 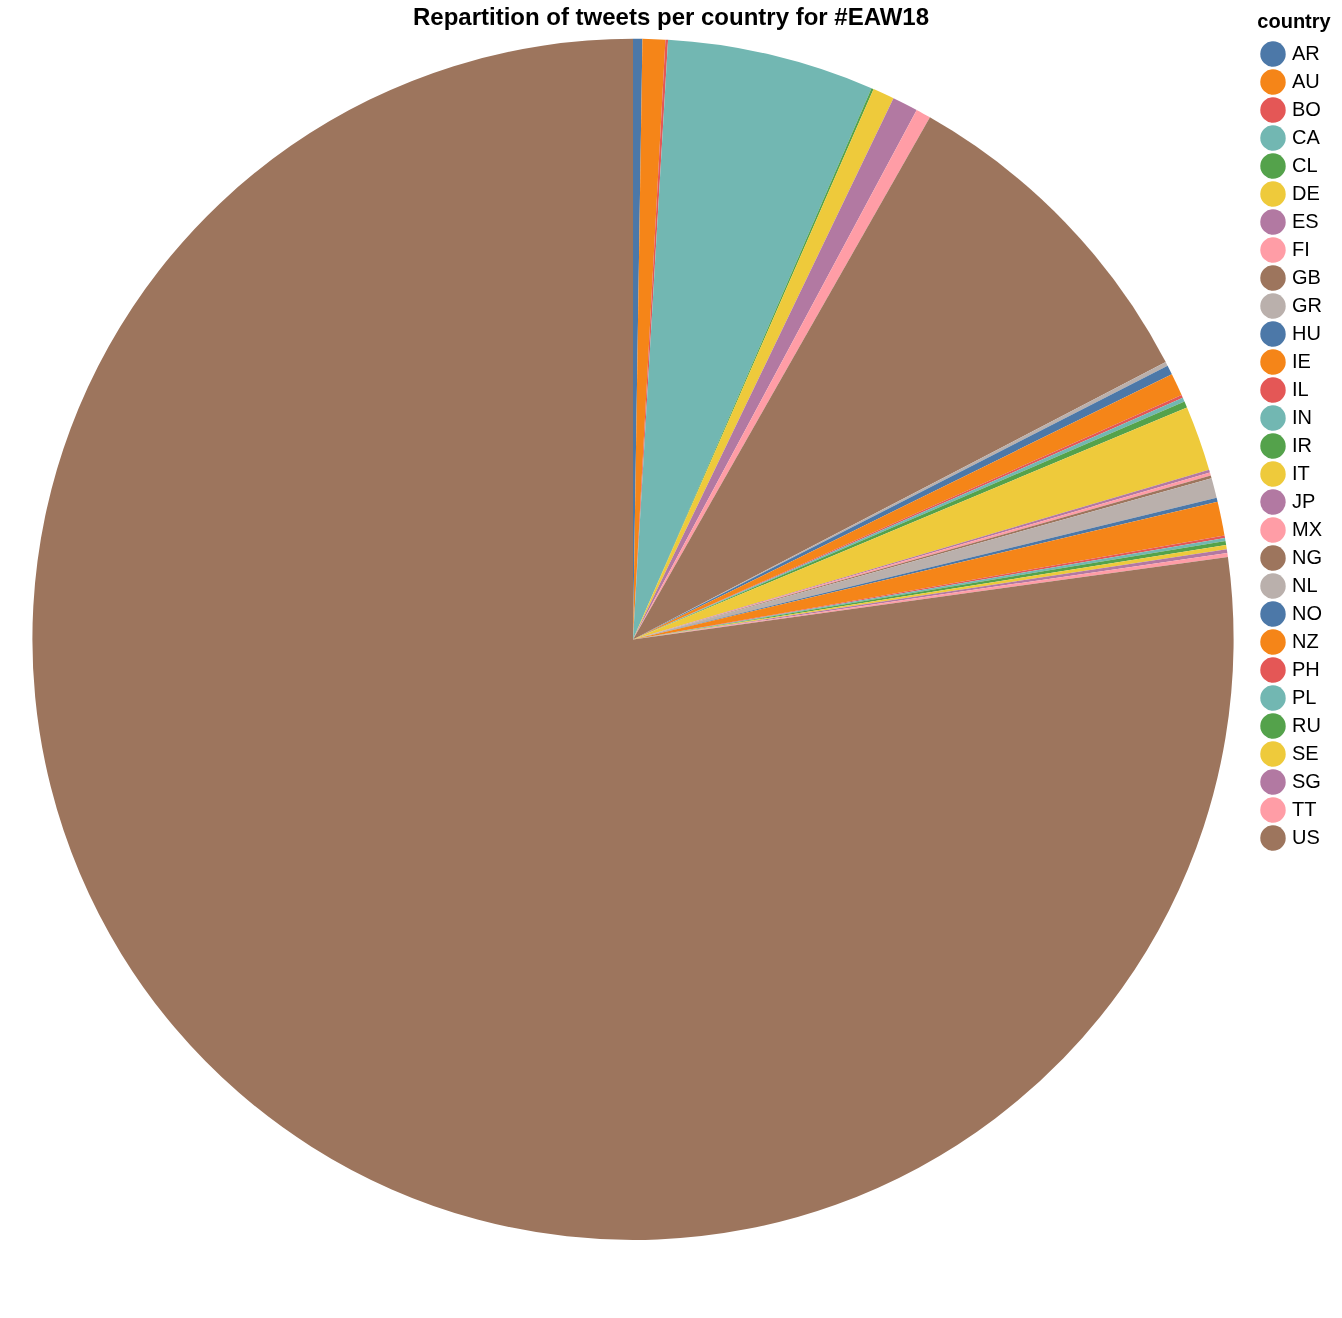 I want to click on legend-label: US, so click(x=1306, y=836).